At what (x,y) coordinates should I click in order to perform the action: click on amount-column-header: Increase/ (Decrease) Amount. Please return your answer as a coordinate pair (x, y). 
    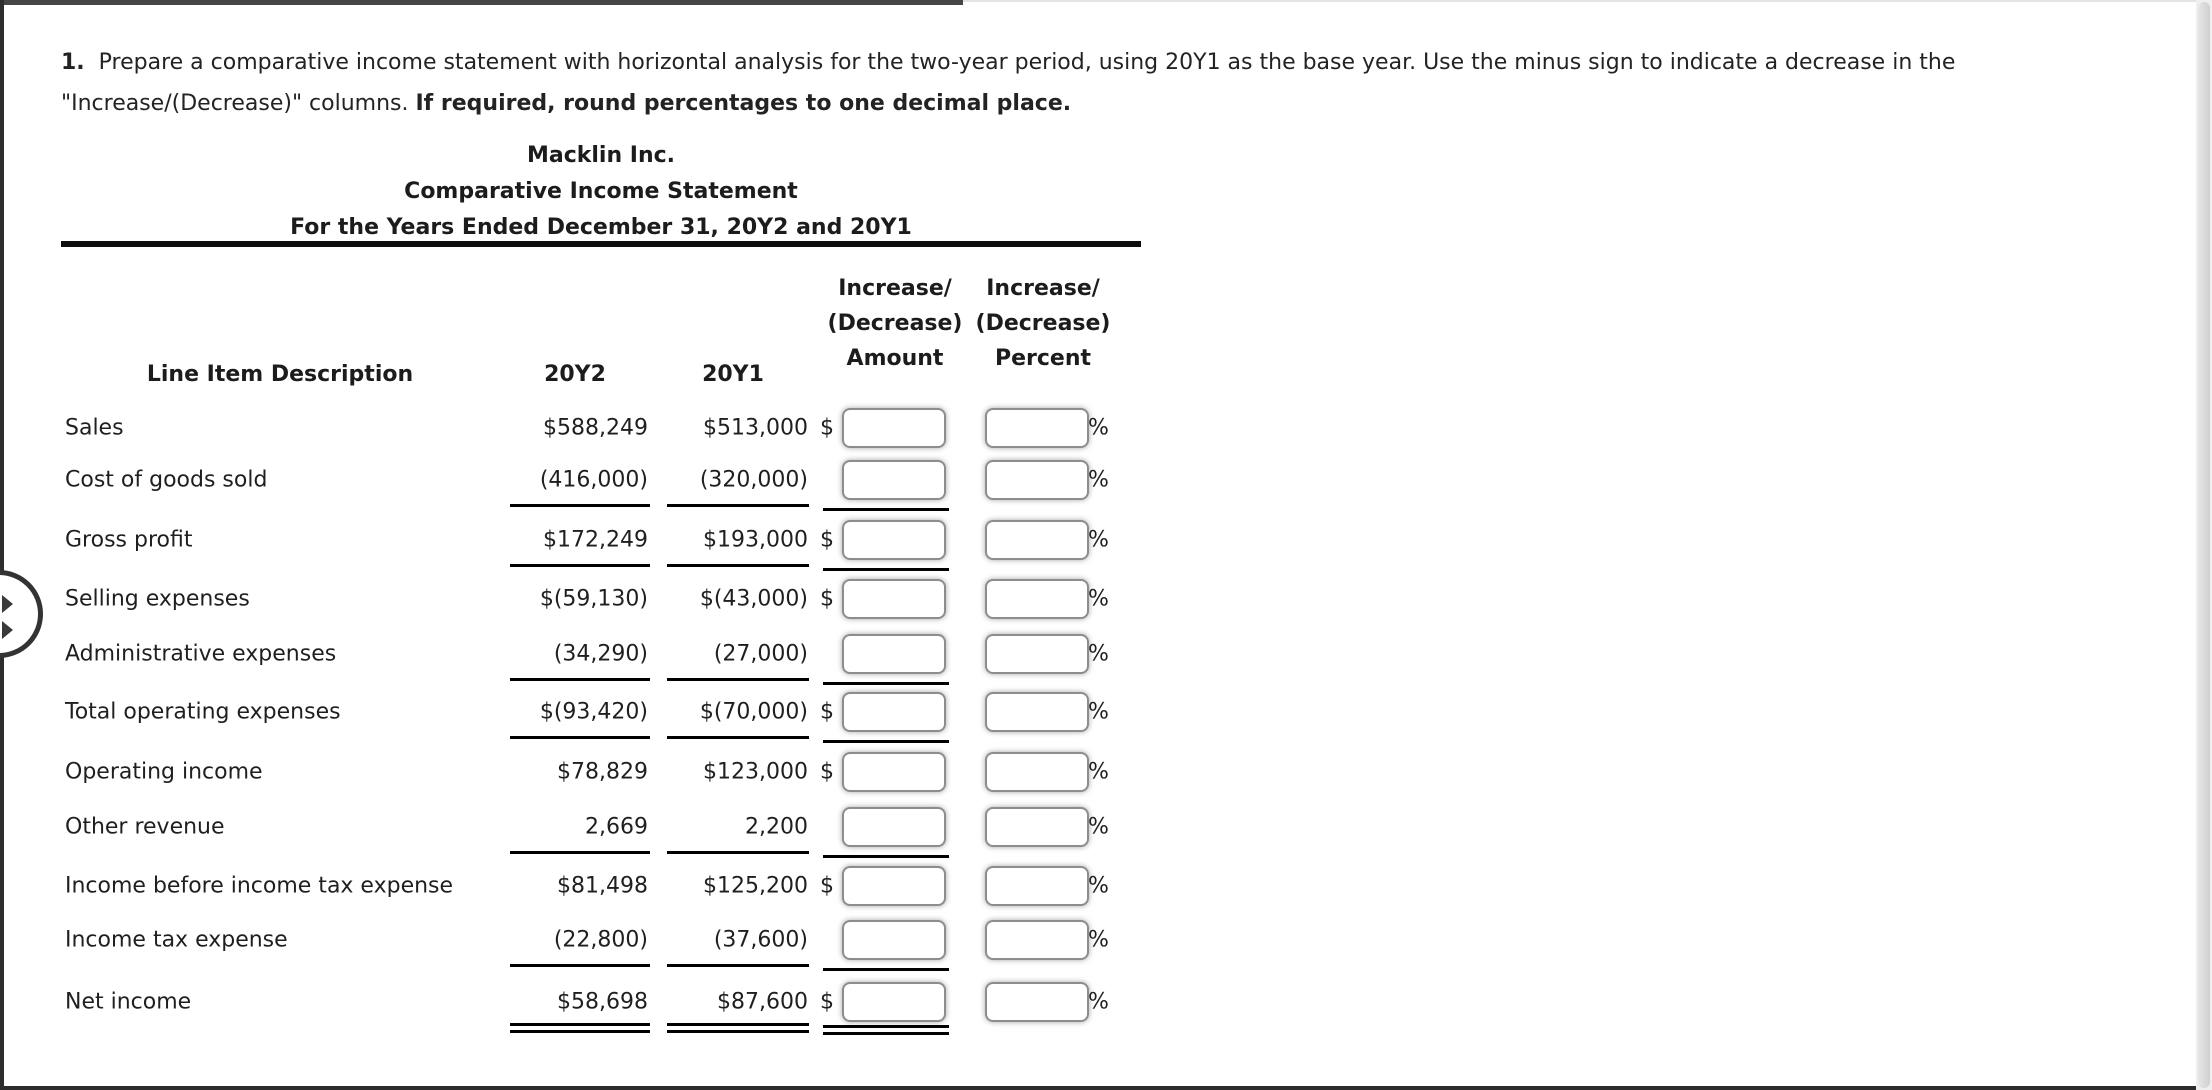
    Looking at the image, I should click on (895, 323).